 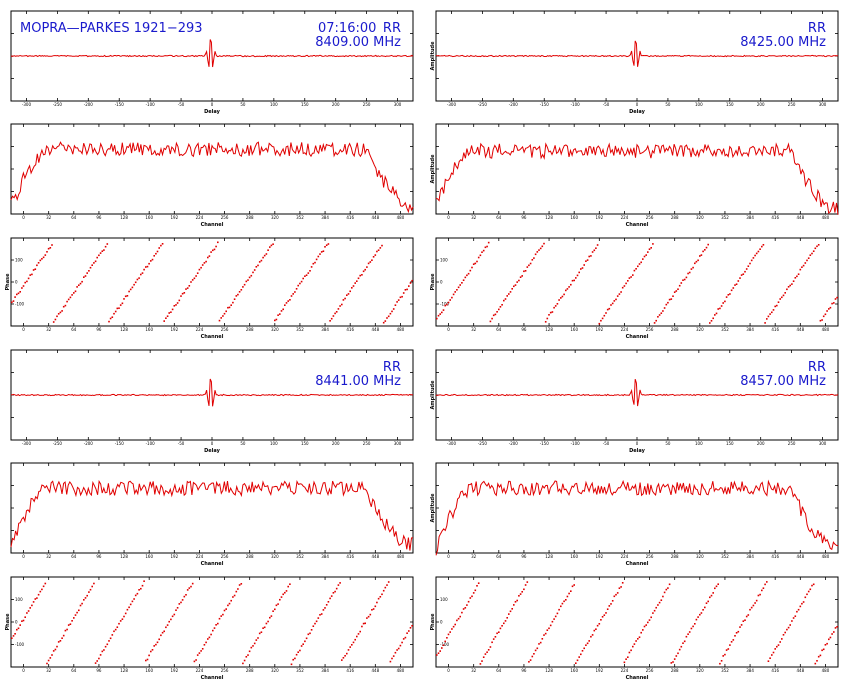 I want to click on x-tick-label: 0, so click(x=448, y=217).